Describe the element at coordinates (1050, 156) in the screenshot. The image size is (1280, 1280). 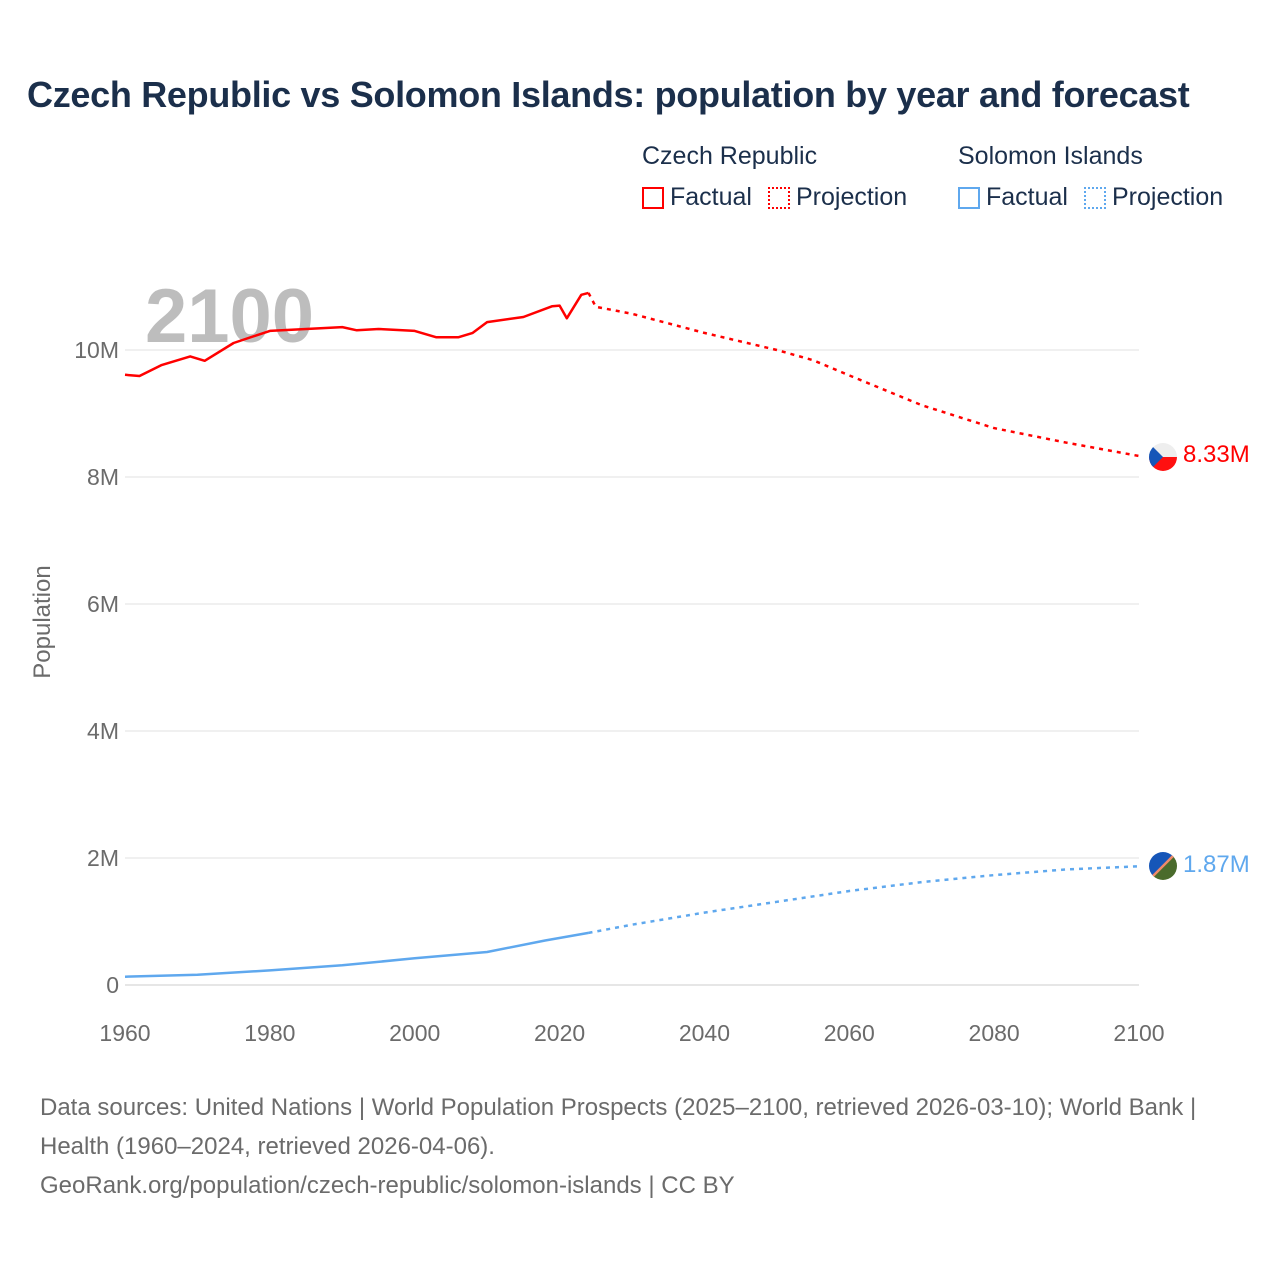
I see `legend-group-name: Solomon Islands` at that location.